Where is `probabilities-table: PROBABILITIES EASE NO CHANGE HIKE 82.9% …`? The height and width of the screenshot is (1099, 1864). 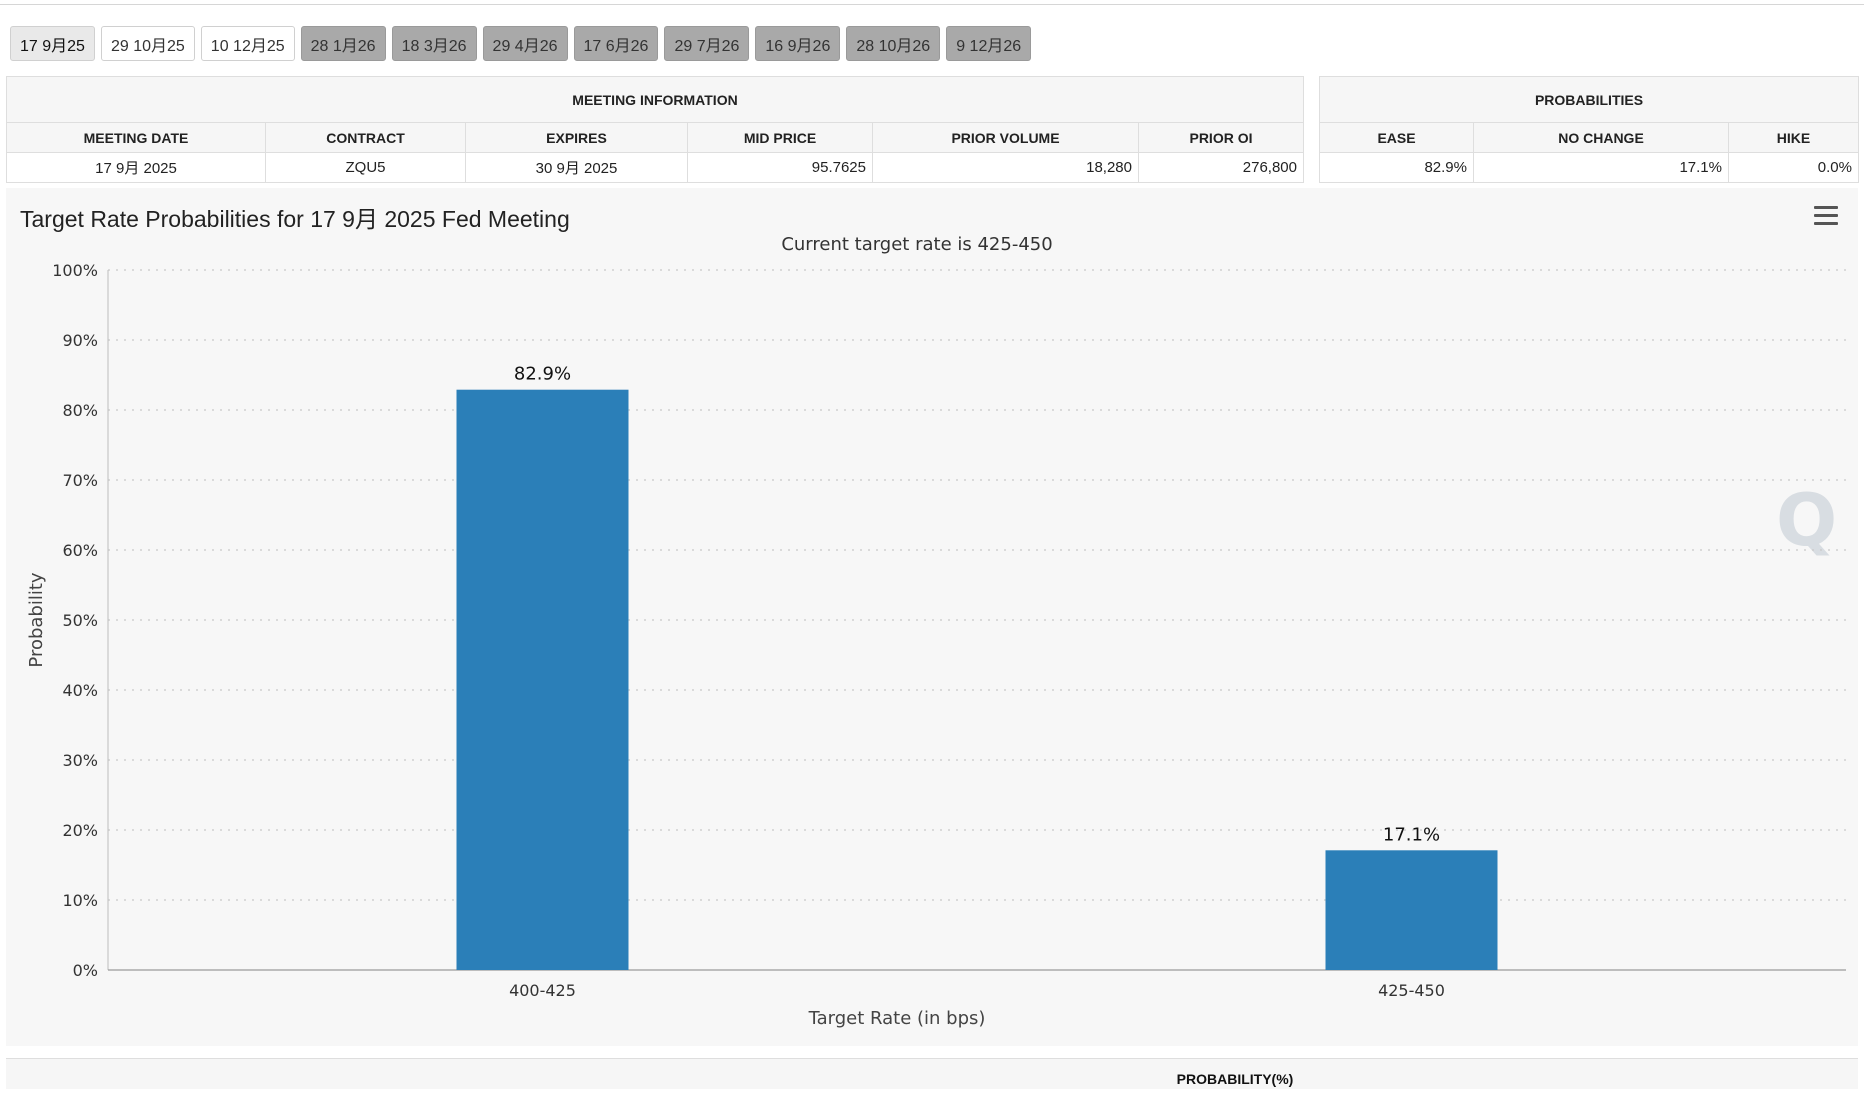 probabilities-table: PROBABILITIES EASE NO CHANGE HIKE 82.9% … is located at coordinates (1589, 129).